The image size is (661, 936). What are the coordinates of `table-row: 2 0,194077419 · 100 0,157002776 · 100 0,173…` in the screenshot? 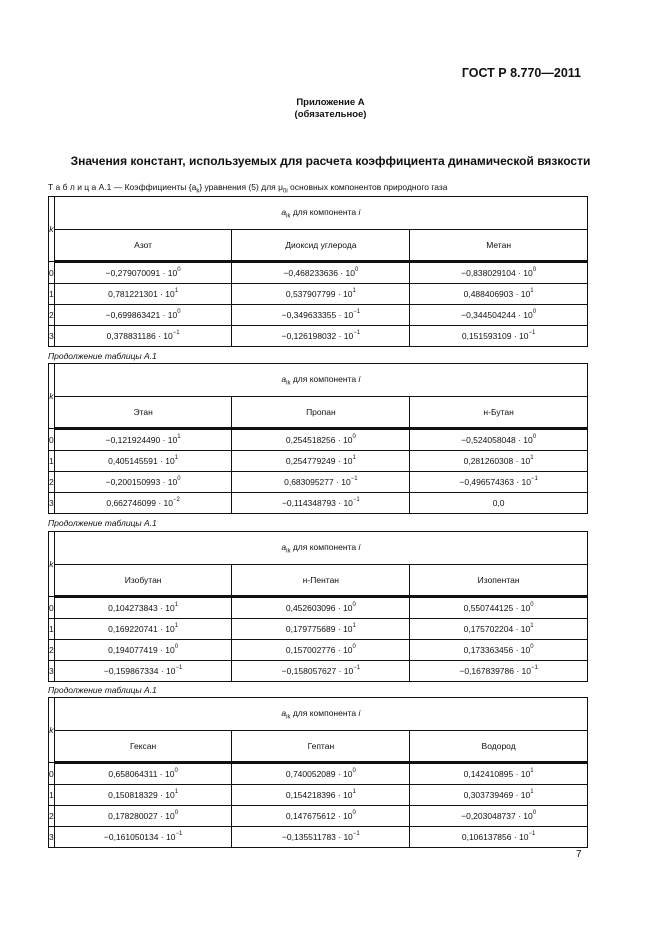 It's located at (318, 650).